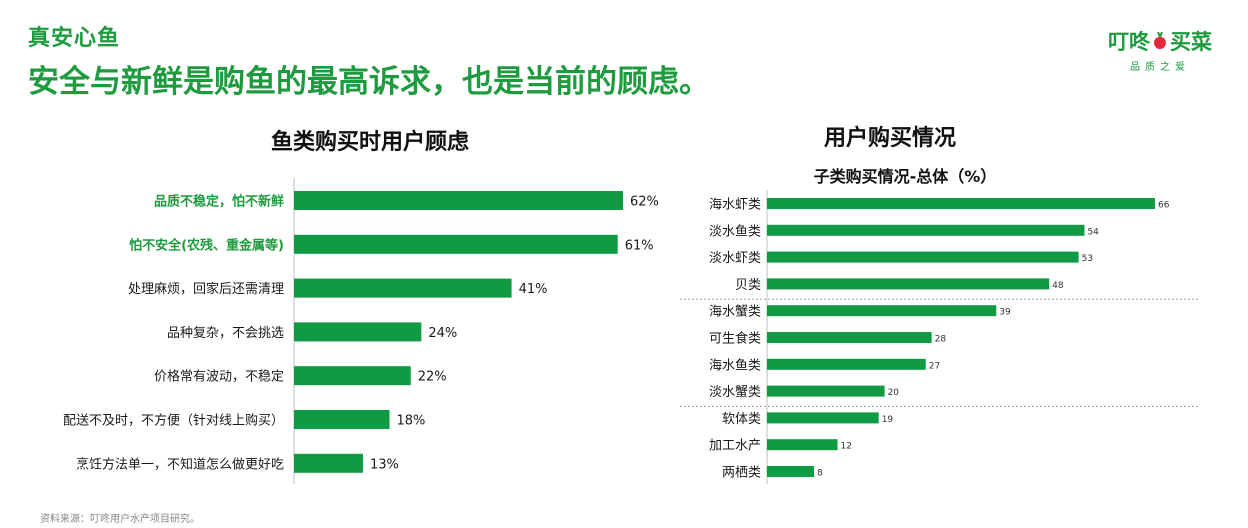 This screenshot has width=1248, height=528. Describe the element at coordinates (1160, 49) in the screenshot. I see `dingdong-logo: 叮咚 买菜 品质之爱` at that location.